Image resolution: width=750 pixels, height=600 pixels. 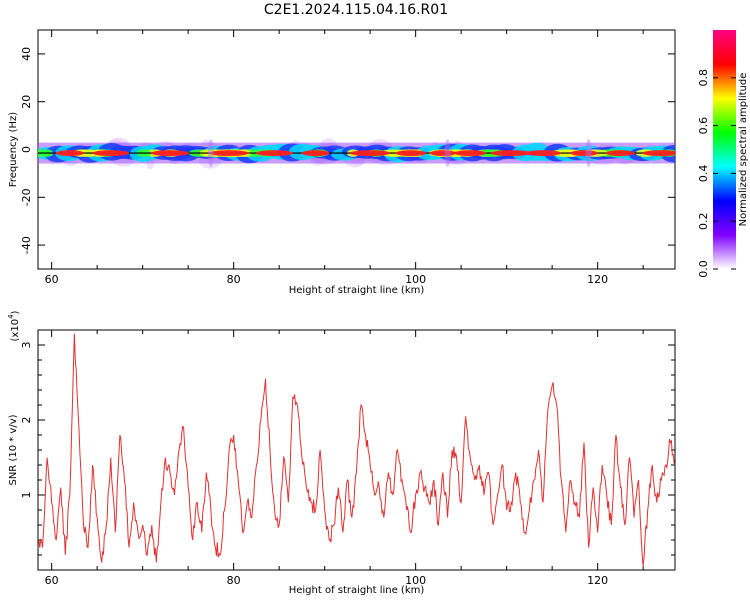 I want to click on heatmap-x-tick-label: 60, so click(x=52, y=279).